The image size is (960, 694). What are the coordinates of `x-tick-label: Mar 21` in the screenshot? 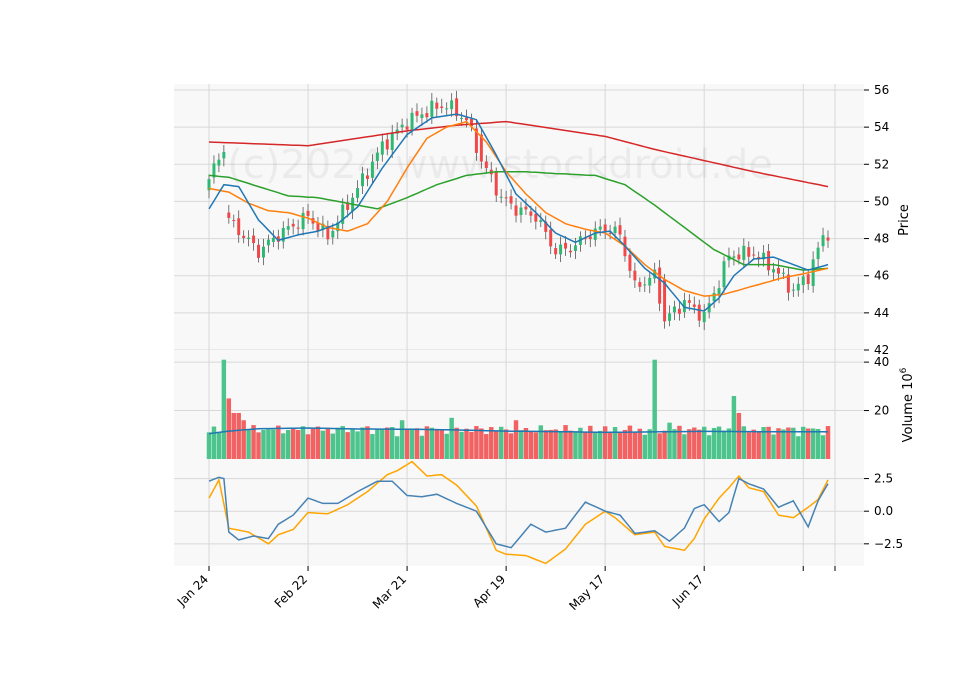 It's located at (389, 591).